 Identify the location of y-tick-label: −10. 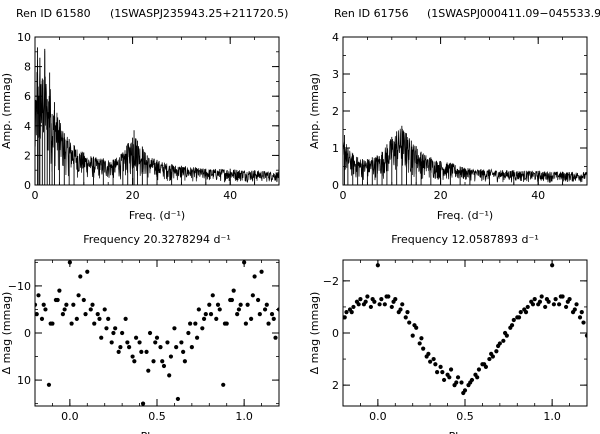
(19, 286).